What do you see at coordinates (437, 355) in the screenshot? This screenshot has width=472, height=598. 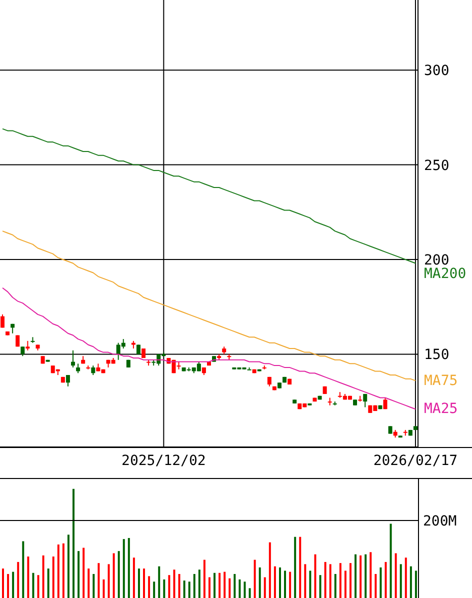 I see `y-tick-label: 150` at bounding box center [437, 355].